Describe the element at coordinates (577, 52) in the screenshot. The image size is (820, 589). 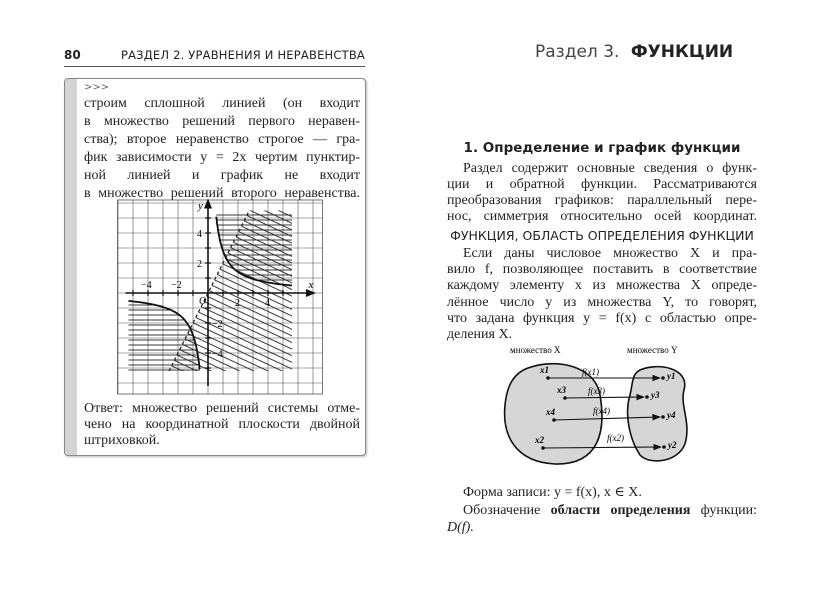
I see `chapter-prefix: Раздел 3.` at that location.